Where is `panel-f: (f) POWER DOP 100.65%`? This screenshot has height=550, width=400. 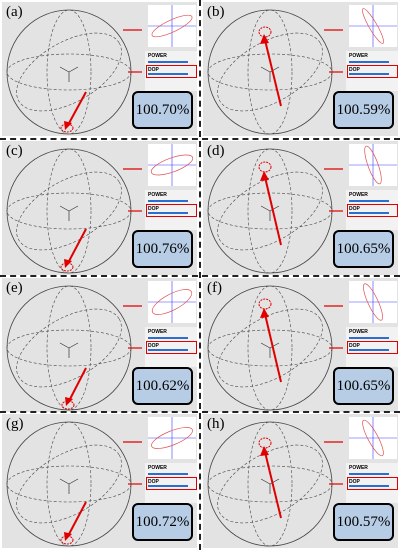
panel-f: (f) POWER DOP 100.65% is located at coordinates (300, 345).